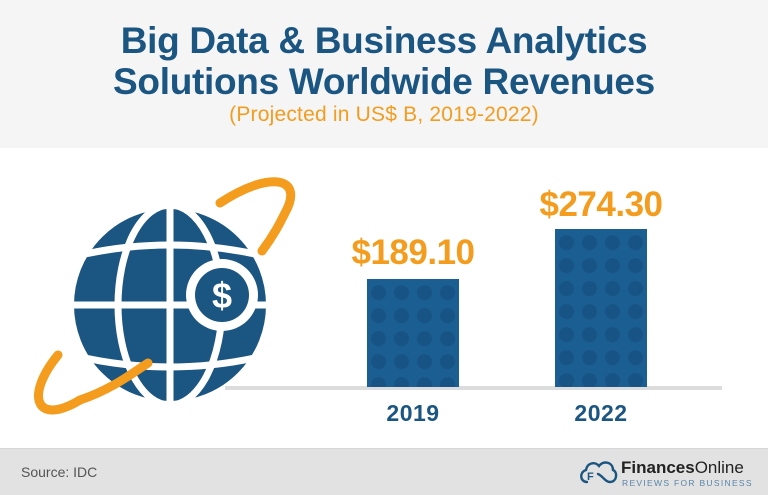 The image size is (768, 495). What do you see at coordinates (384, 81) in the screenshot?
I see `title-line-2: Solutions Worldwide Revenues` at bounding box center [384, 81].